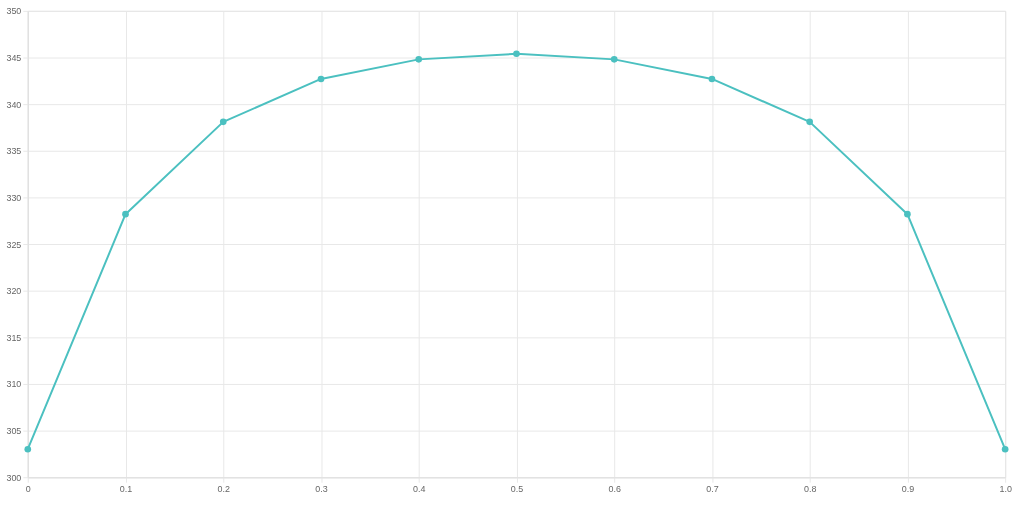 The height and width of the screenshot is (508, 1024). I want to click on x-tick-label: 0.3, so click(321, 488).